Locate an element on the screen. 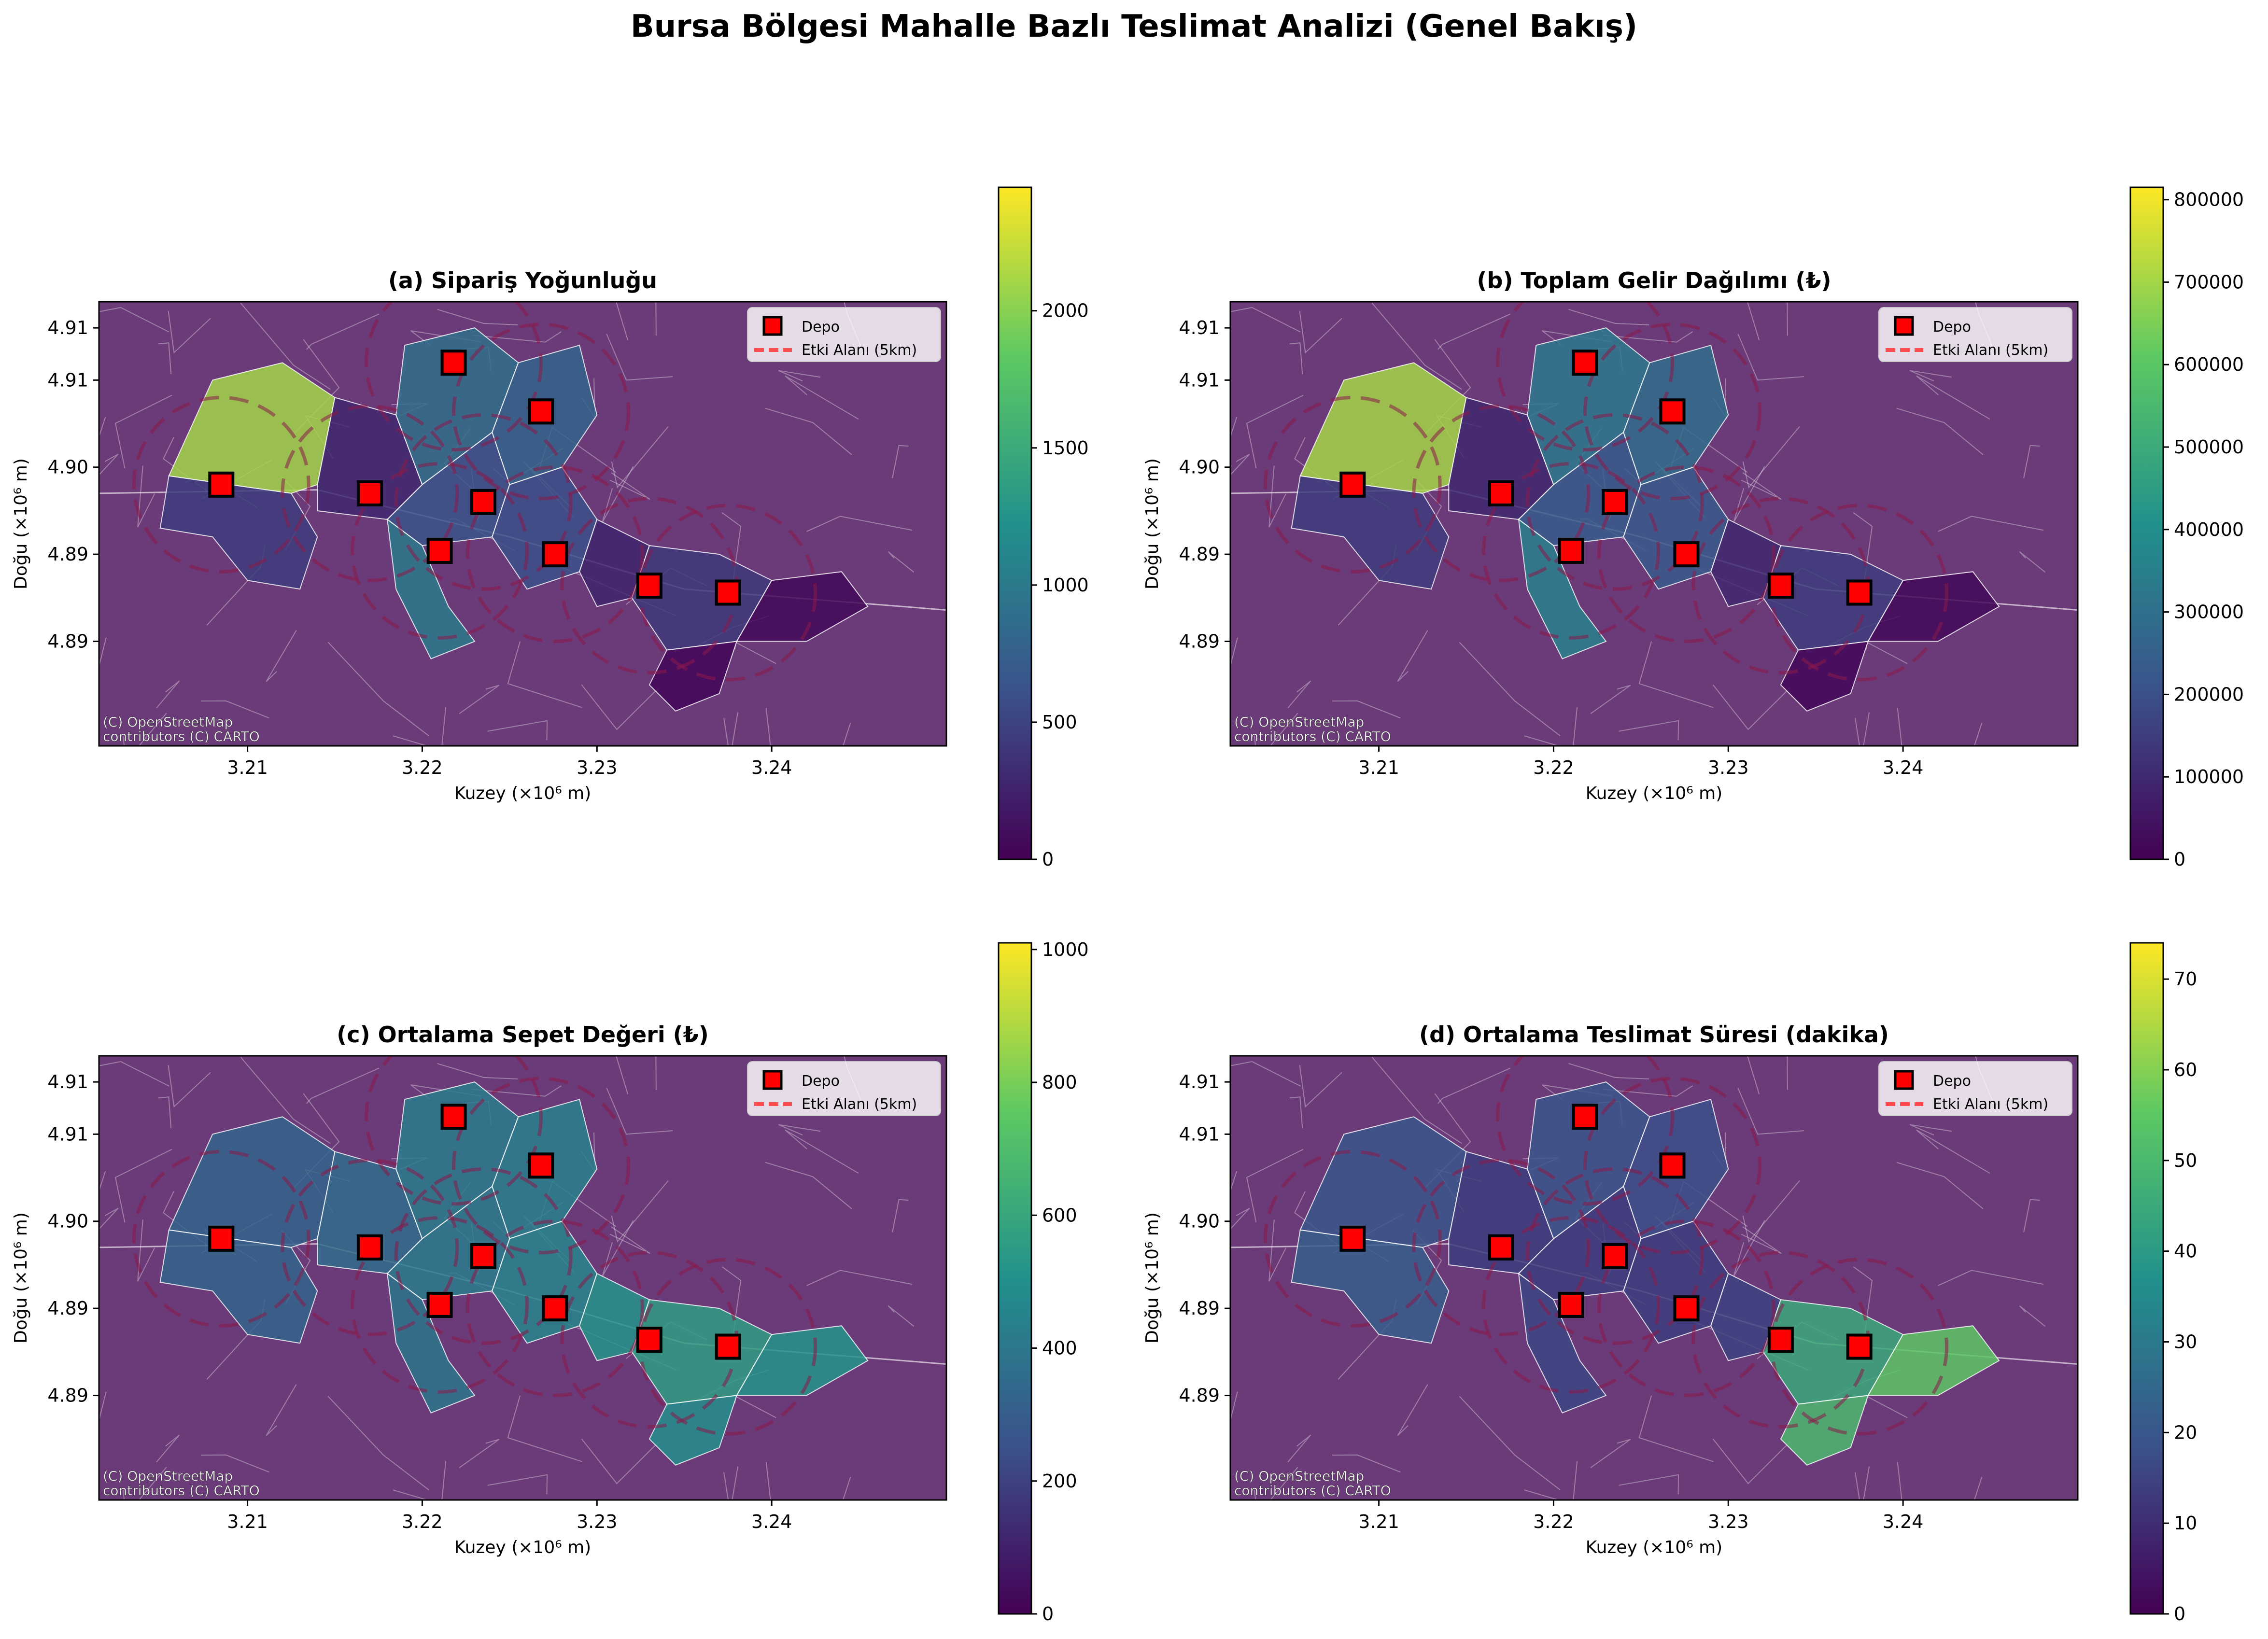  x-tick-label: 3.23 is located at coordinates (1728, 1521).